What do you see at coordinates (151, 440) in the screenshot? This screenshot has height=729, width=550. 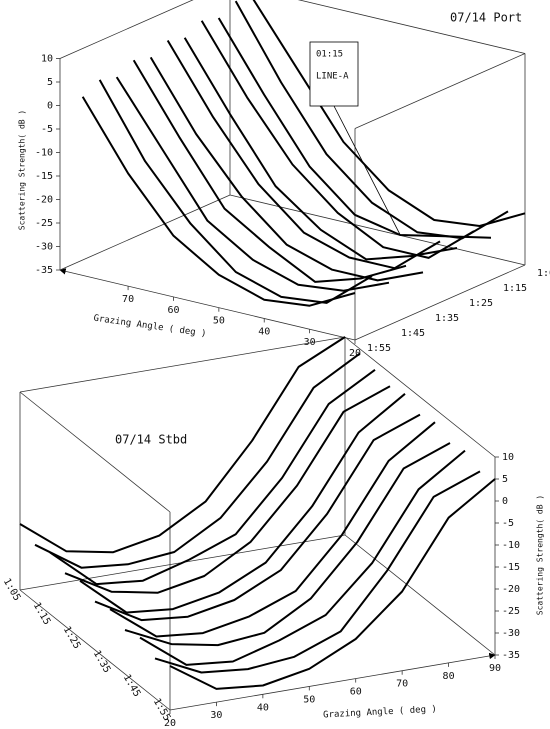 I see `chart-title: 07/14 Stbd` at bounding box center [151, 440].